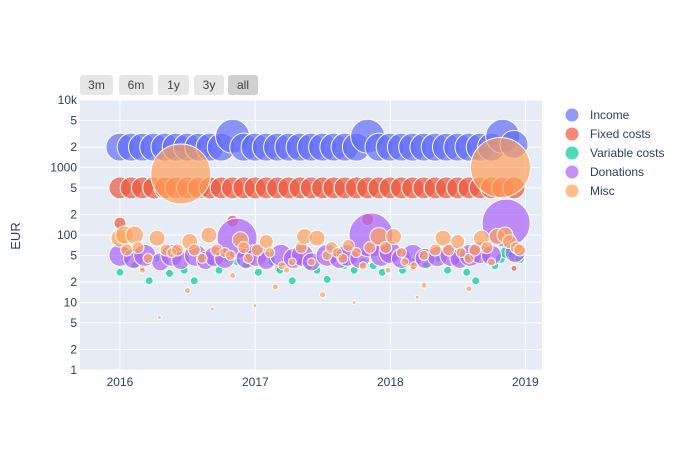  I want to click on legend-item-fixed-costs: Fixed costs, so click(607, 134).